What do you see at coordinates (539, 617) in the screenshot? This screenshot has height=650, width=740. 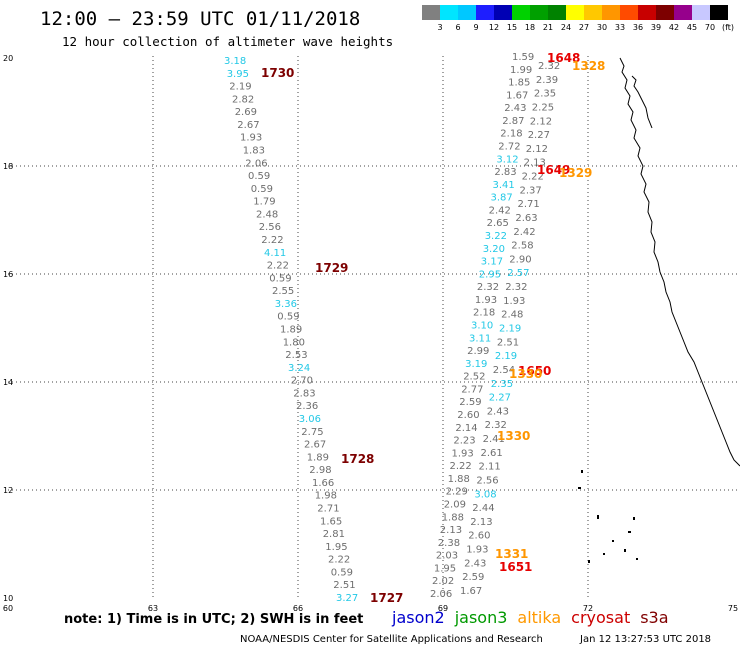 I see `legend-entry: altika` at bounding box center [539, 617].